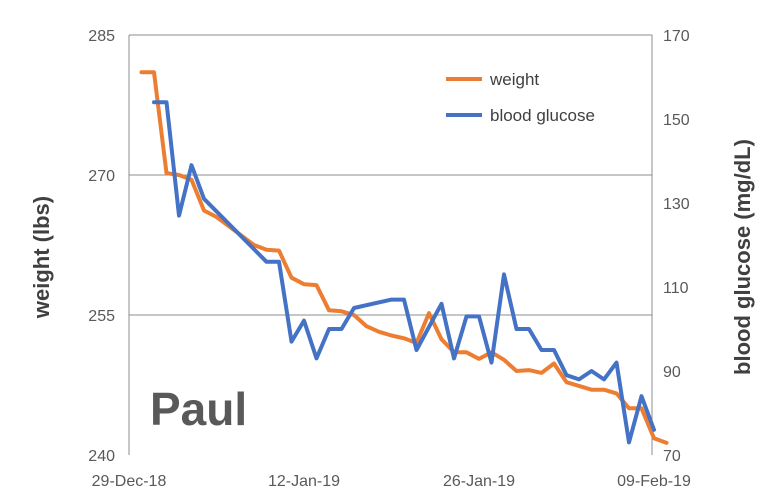 The width and height of the screenshot is (773, 498). Describe the element at coordinates (676, 246) in the screenshot. I see `right-axis-ticks: 70 90 110 130 150 170` at that location.